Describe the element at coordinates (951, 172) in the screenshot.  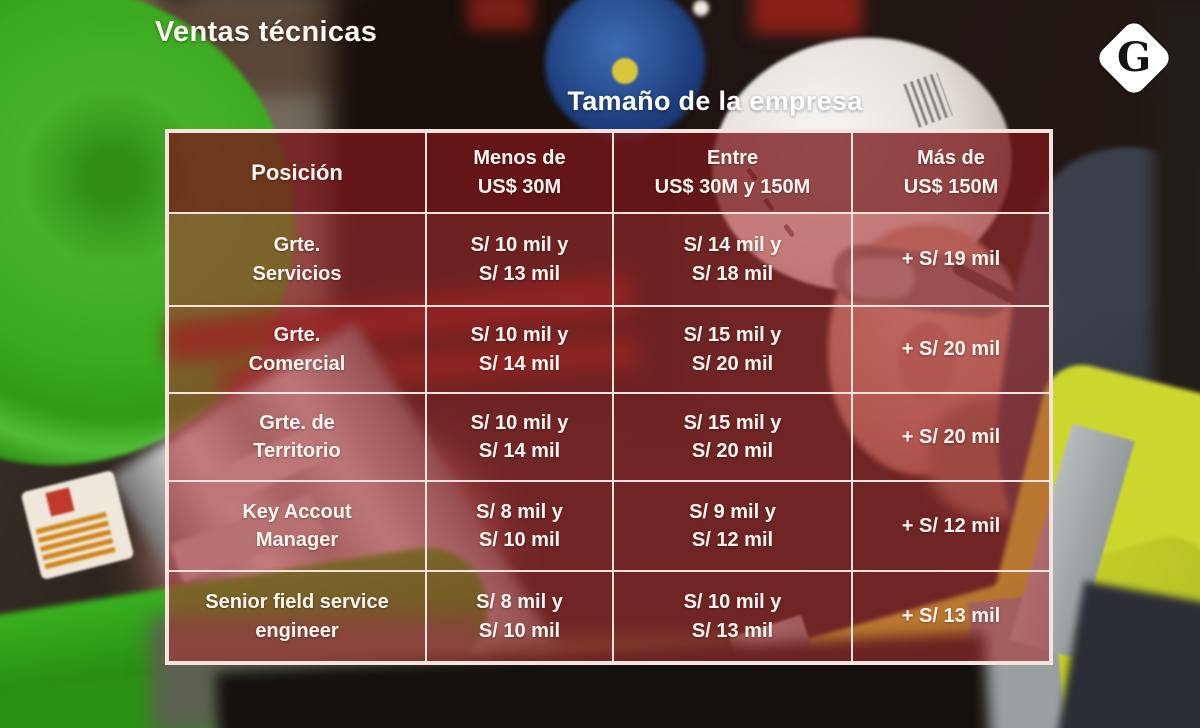
I see `header-cell-large-company: Más de US$ 150M` at that location.